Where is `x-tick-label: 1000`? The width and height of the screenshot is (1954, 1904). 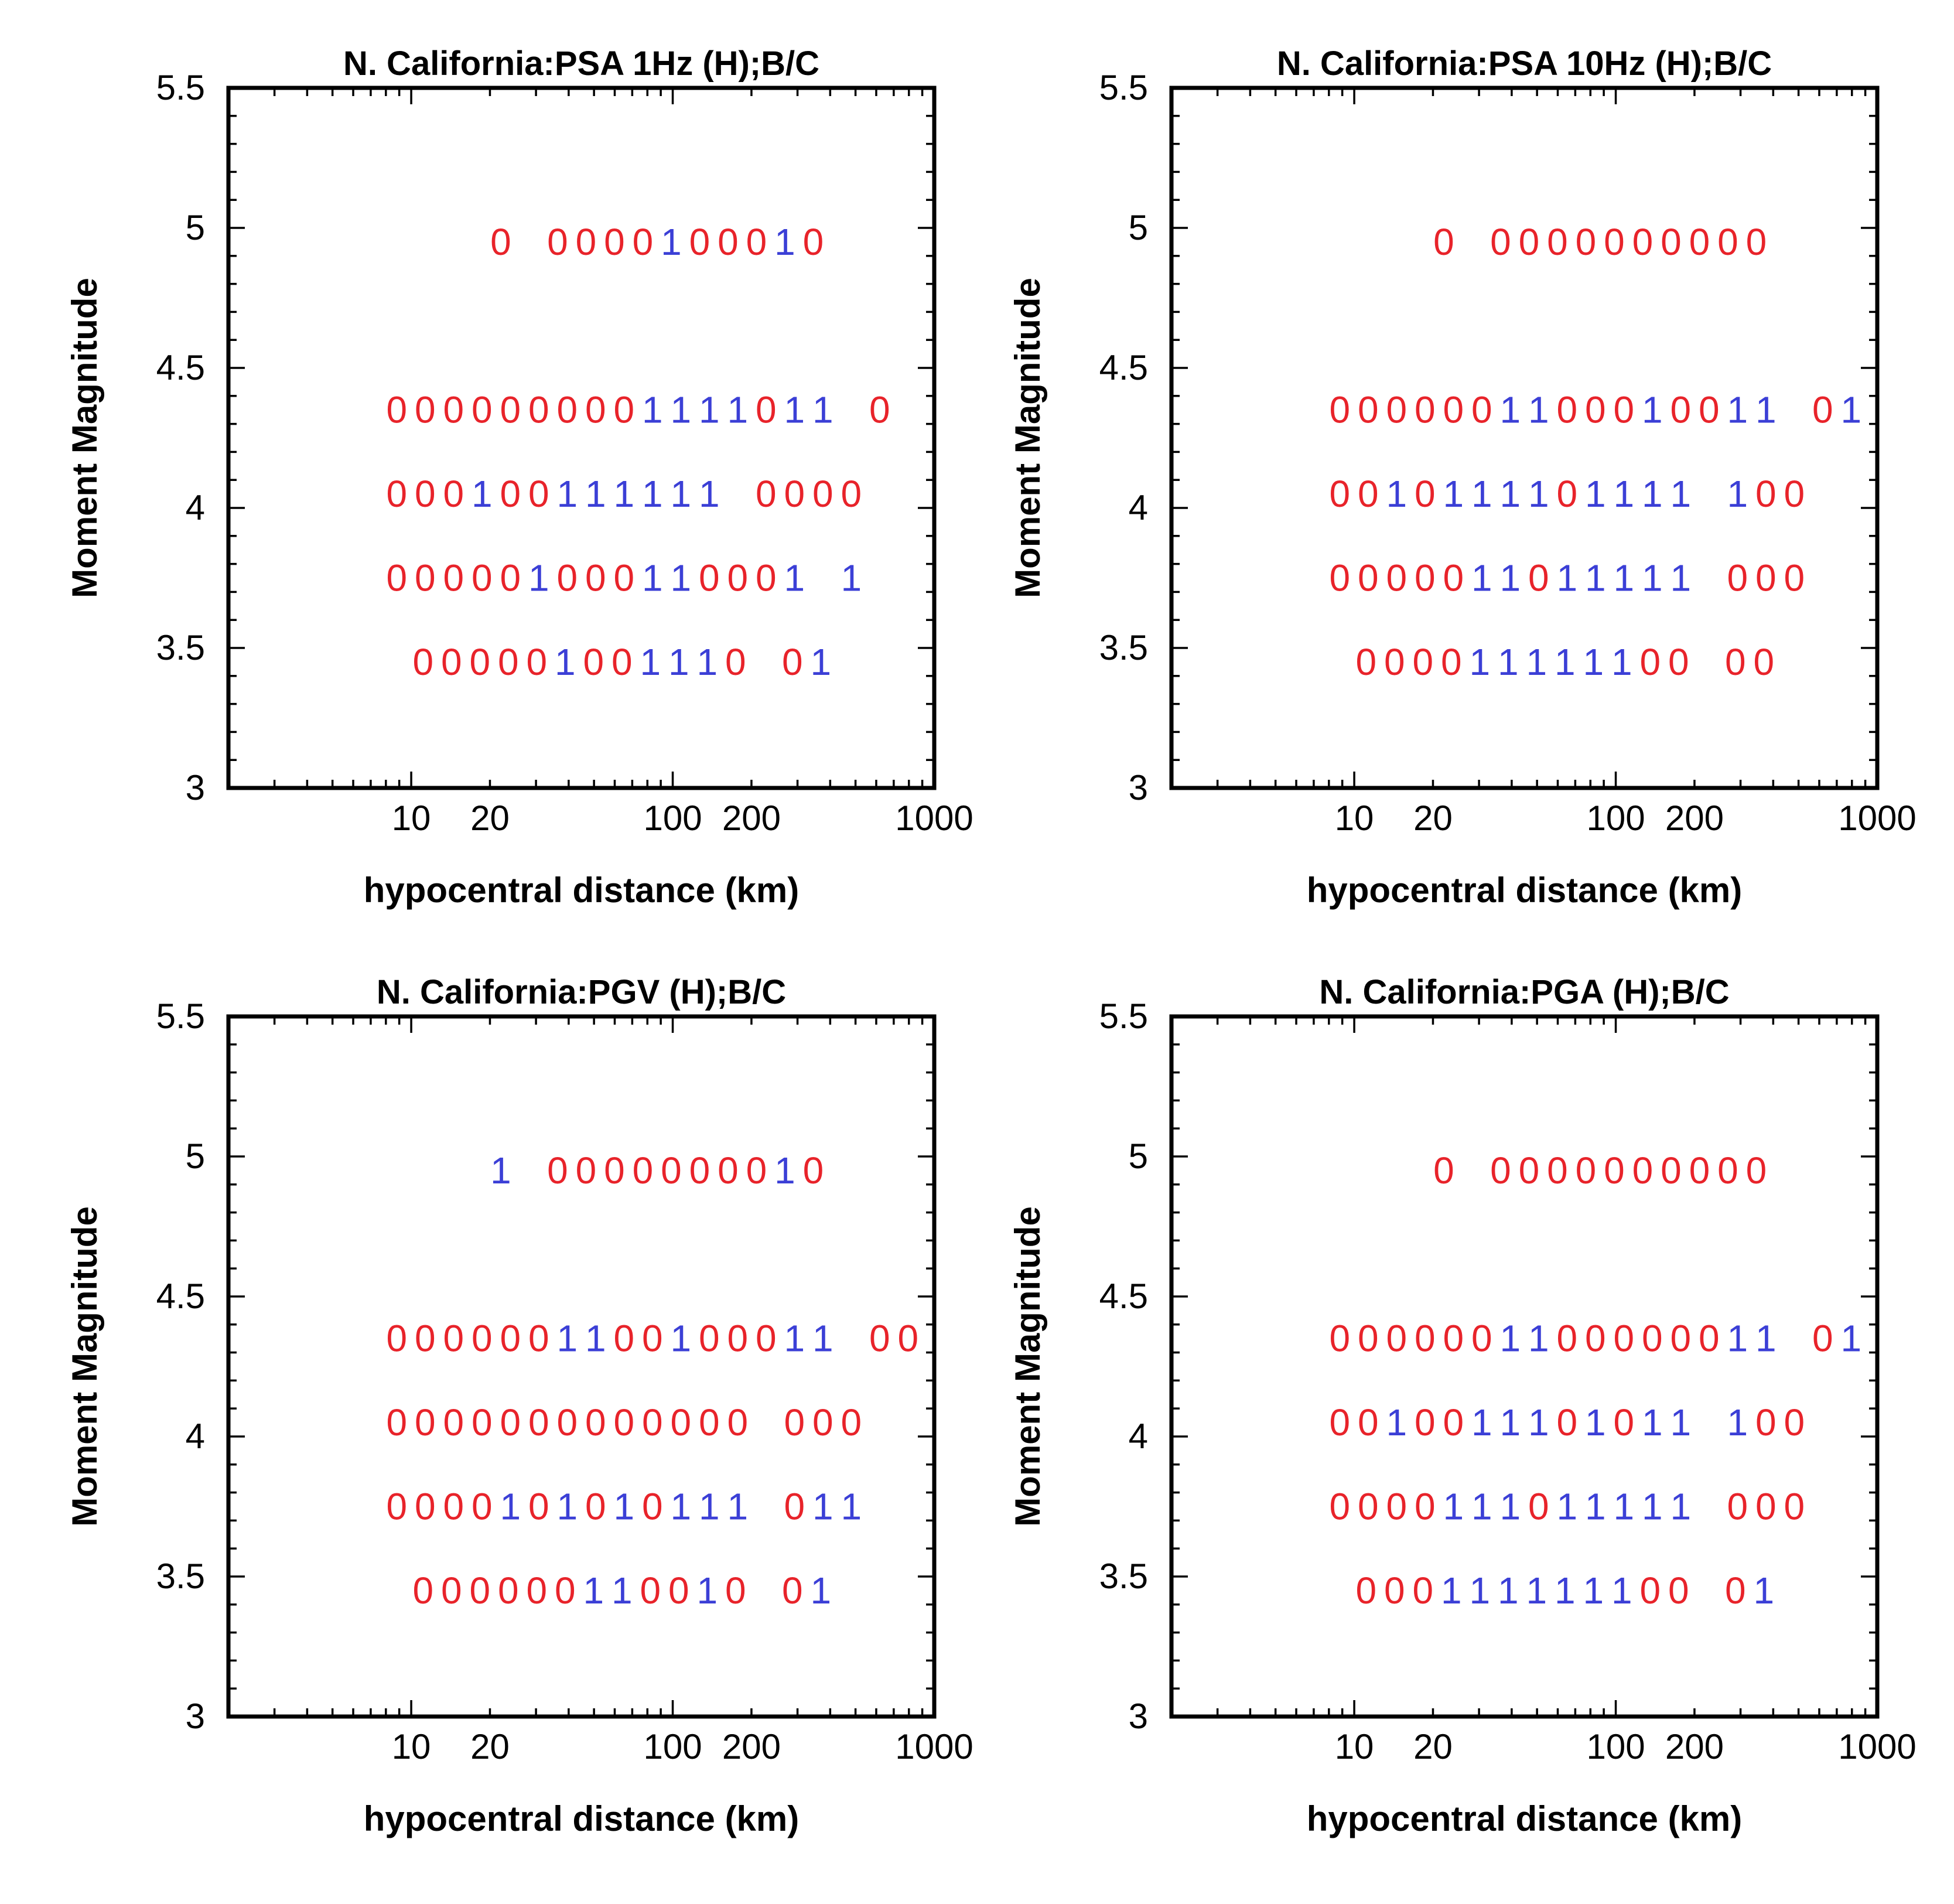
x-tick-label: 1000 is located at coordinates (1877, 818).